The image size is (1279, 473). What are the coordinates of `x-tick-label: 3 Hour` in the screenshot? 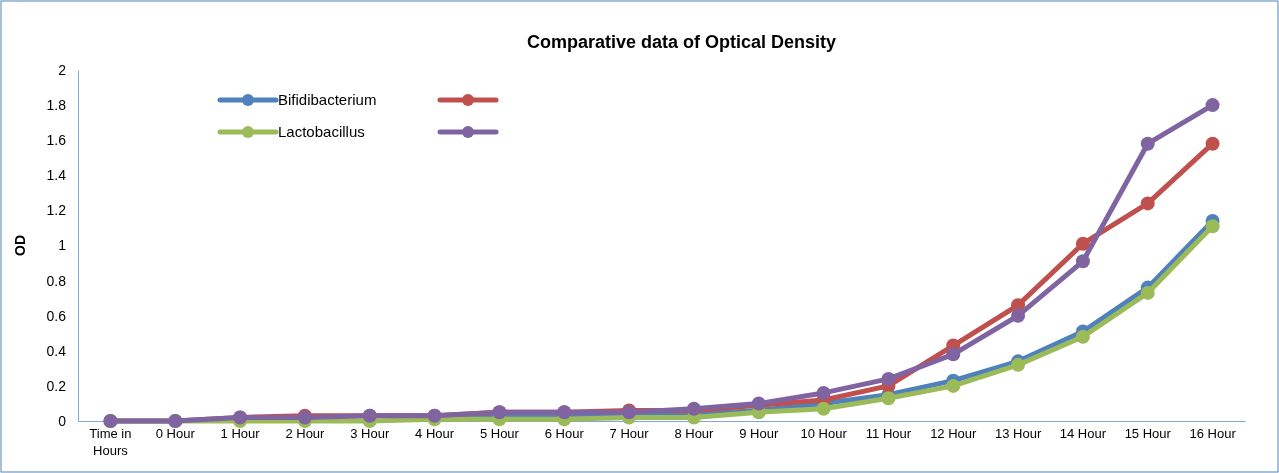 It's located at (370, 434).